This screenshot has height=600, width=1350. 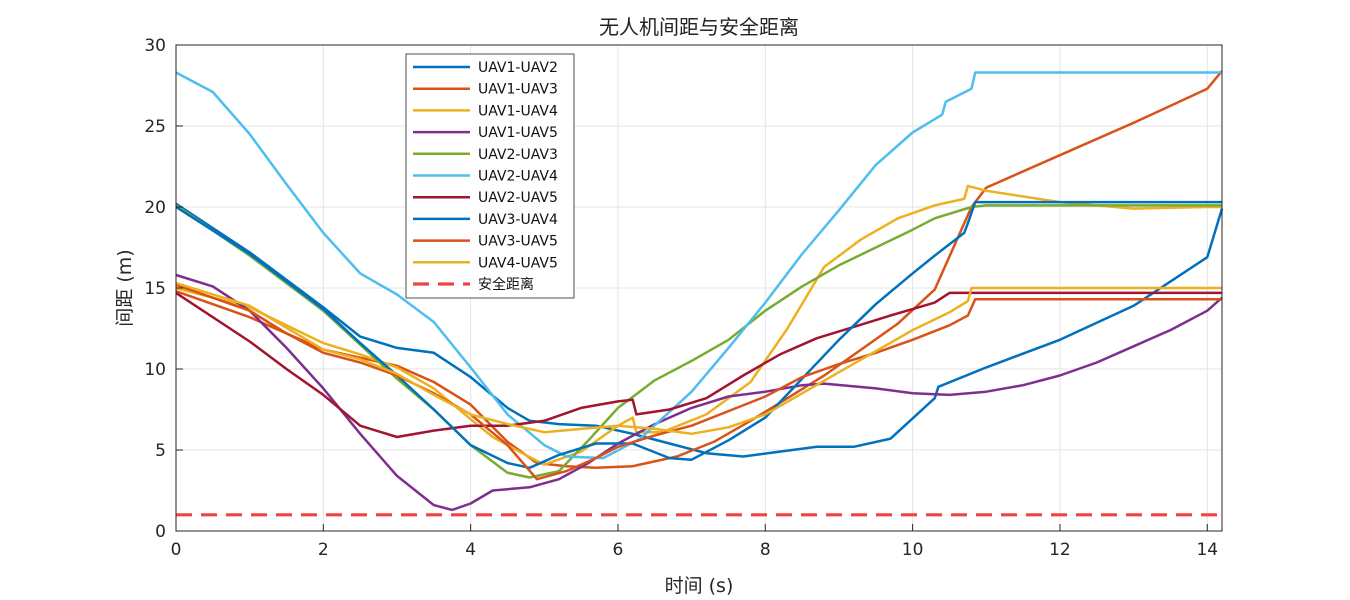 What do you see at coordinates (518, 177) in the screenshot?
I see `legend-label: UAV2-UAV4` at bounding box center [518, 177].